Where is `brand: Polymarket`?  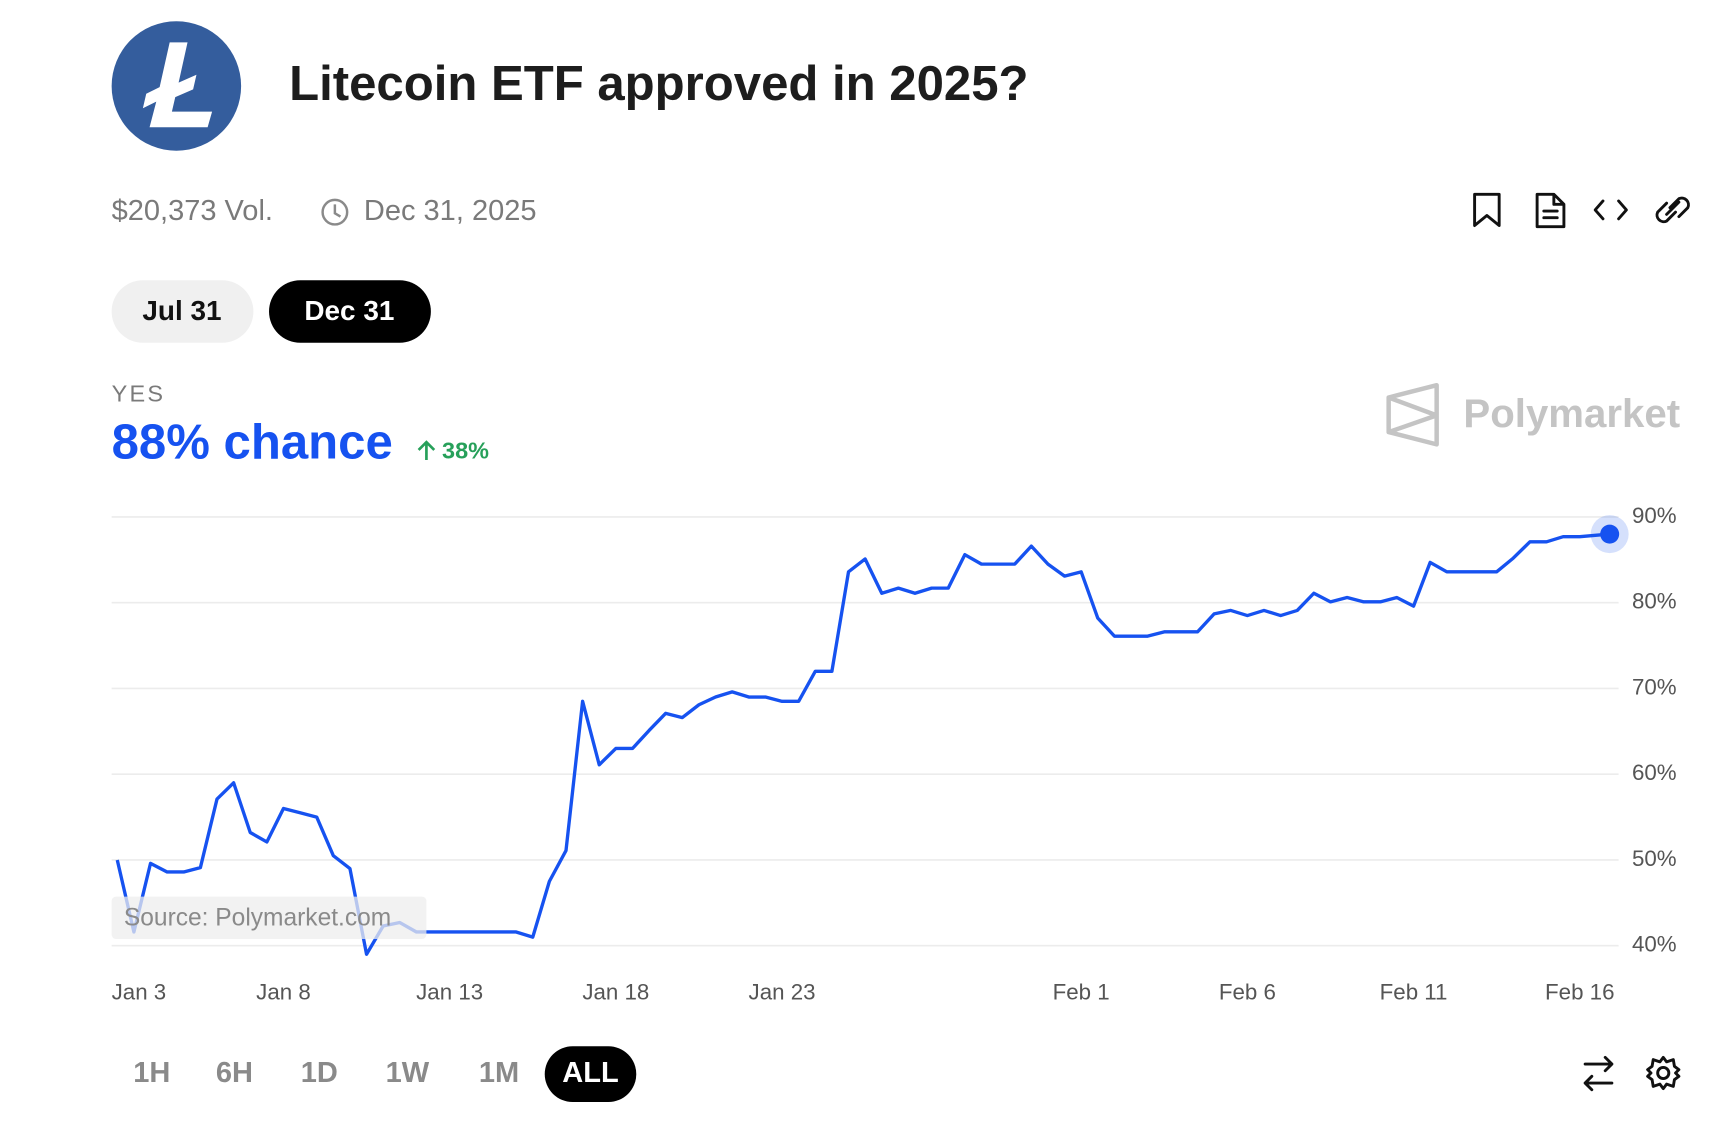
brand: Polymarket is located at coordinates (1571, 413).